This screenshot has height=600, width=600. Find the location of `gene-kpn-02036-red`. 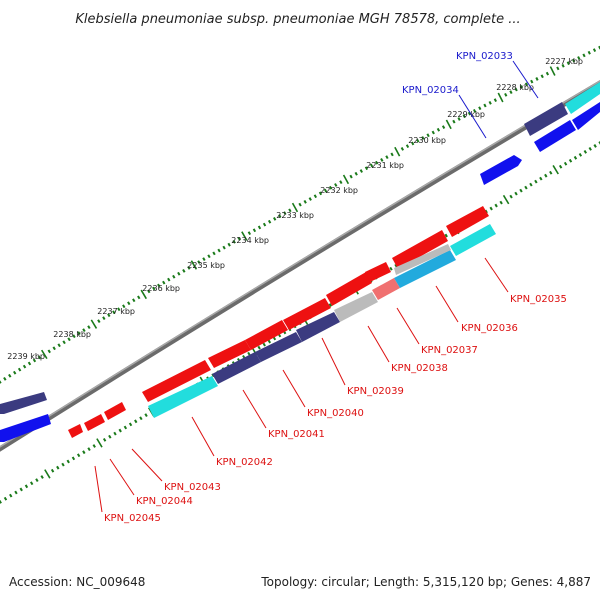

gene-kpn-02036-red is located at coordinates (420, 249).